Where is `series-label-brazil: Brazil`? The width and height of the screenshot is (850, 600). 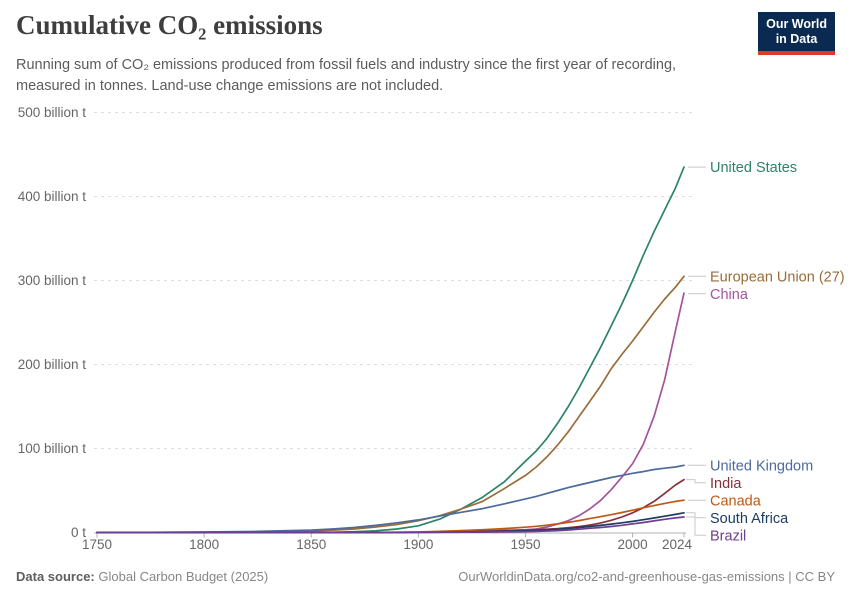
series-label-brazil: Brazil is located at coordinates (728, 536).